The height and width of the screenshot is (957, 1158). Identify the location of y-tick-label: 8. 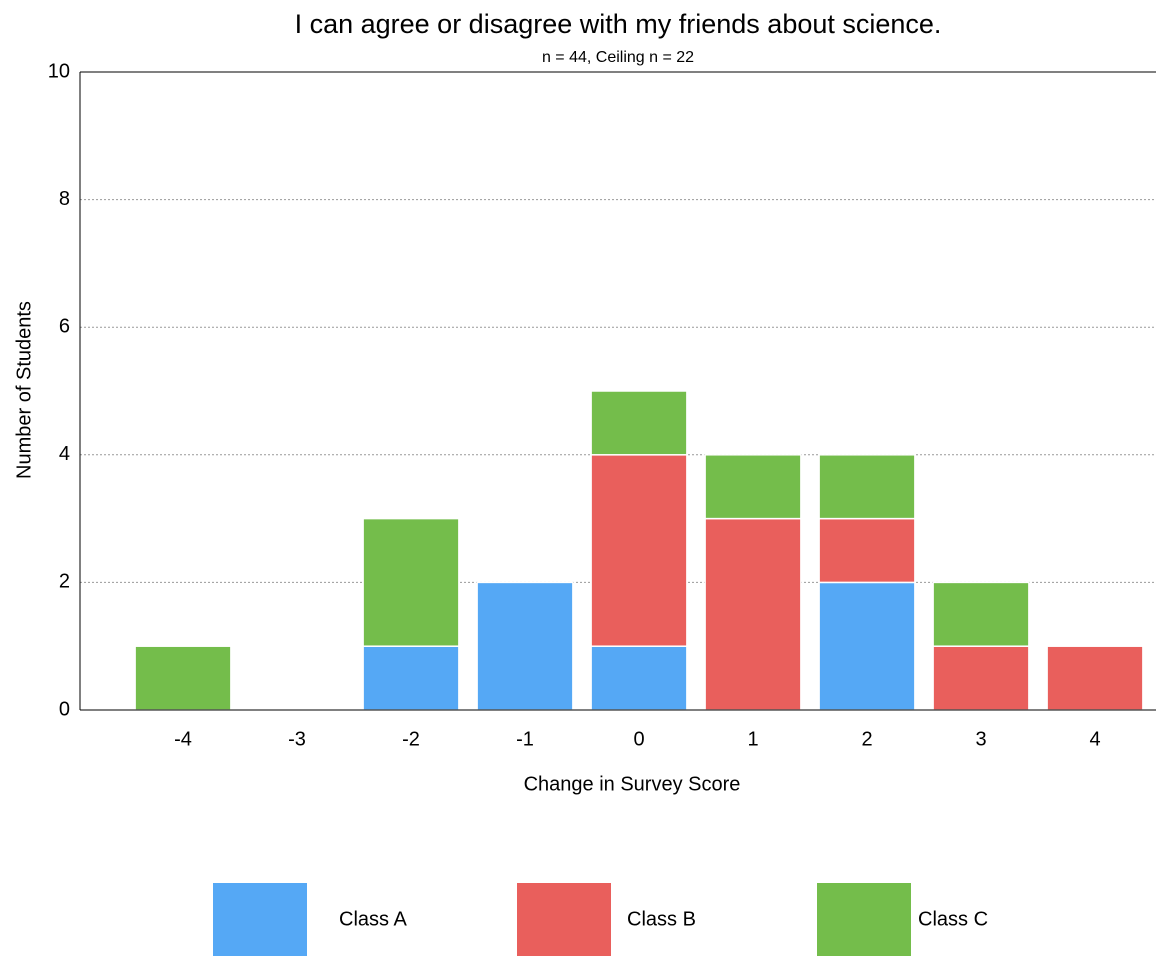
(64, 199).